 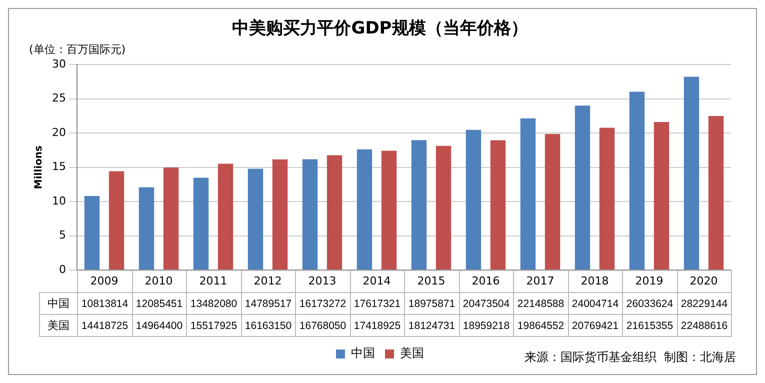 What do you see at coordinates (486, 281) in the screenshot?
I see `x-tick-label: 2016` at bounding box center [486, 281].